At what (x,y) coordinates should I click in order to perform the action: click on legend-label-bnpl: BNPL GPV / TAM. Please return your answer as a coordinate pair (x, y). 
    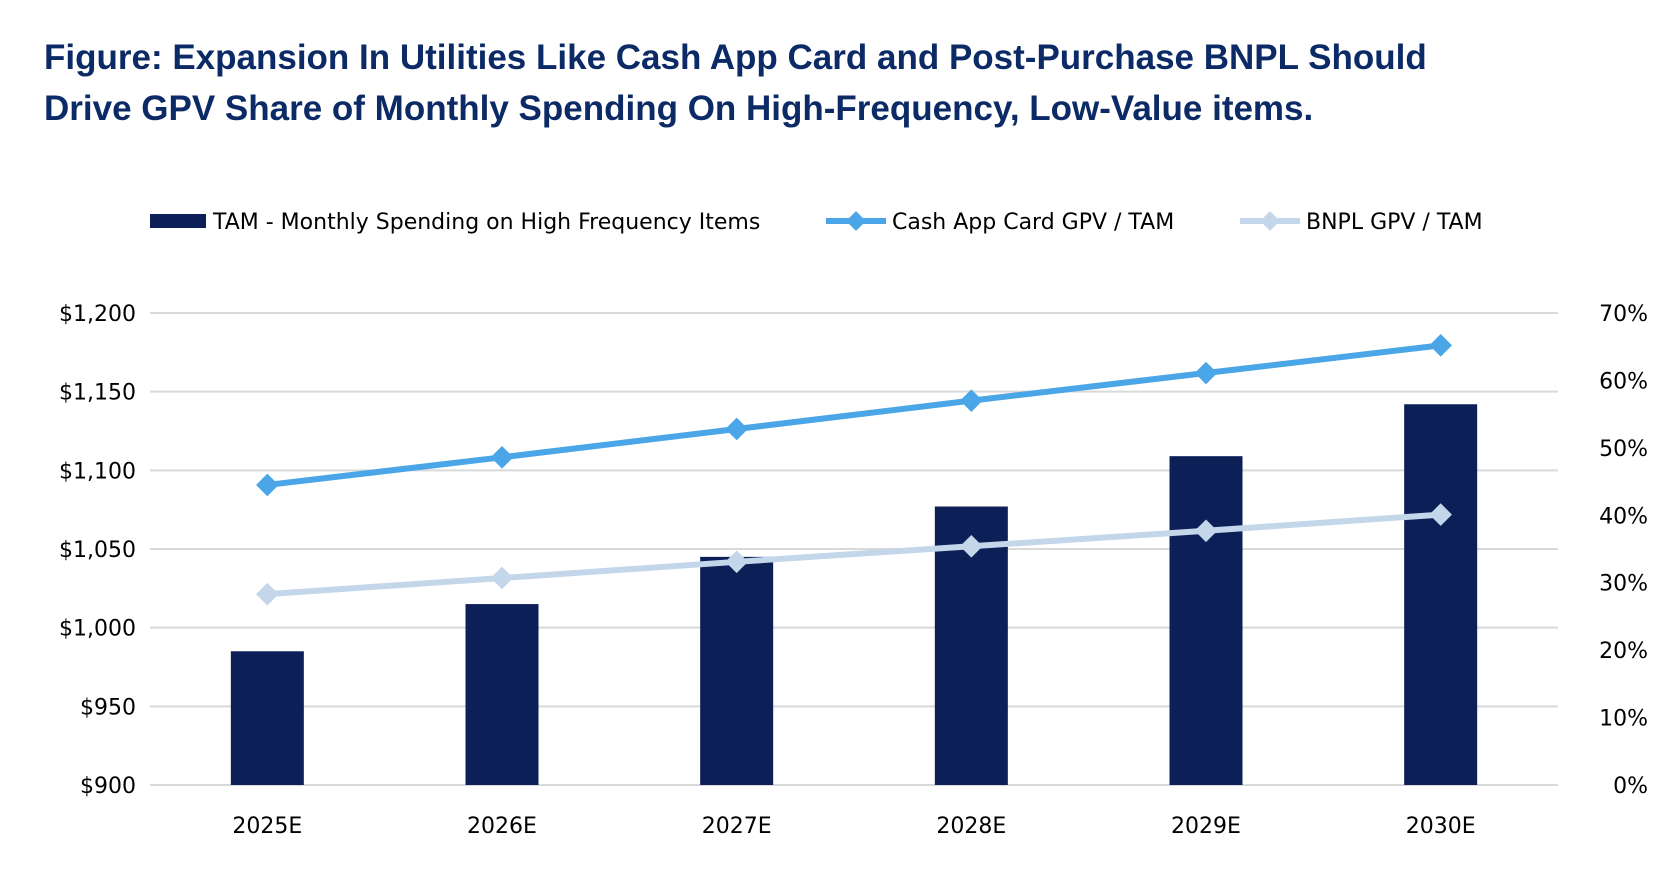
    Looking at the image, I should click on (1394, 222).